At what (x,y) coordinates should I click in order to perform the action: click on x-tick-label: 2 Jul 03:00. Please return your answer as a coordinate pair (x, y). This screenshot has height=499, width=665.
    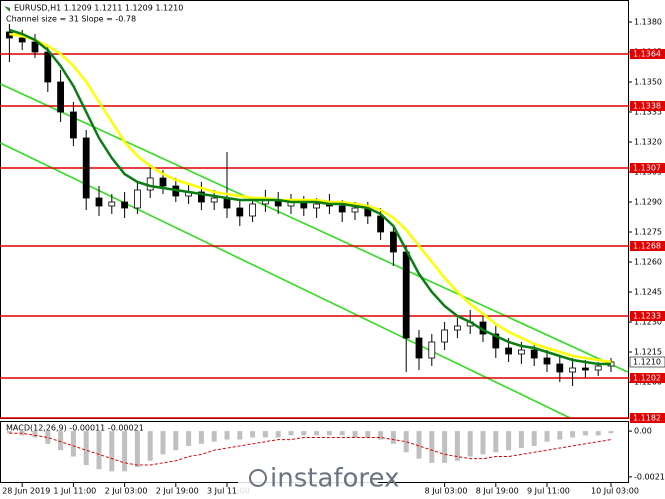
    Looking at the image, I should click on (126, 491).